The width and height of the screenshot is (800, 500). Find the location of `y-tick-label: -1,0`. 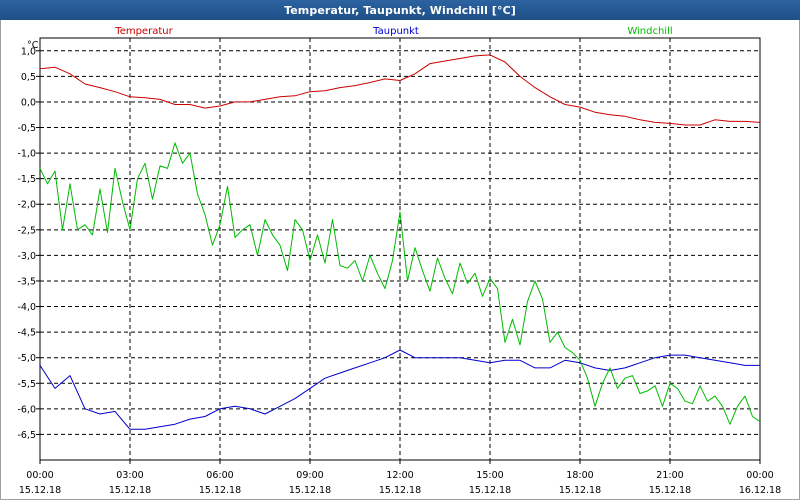

y-tick-label: -1,0 is located at coordinates (26, 154).